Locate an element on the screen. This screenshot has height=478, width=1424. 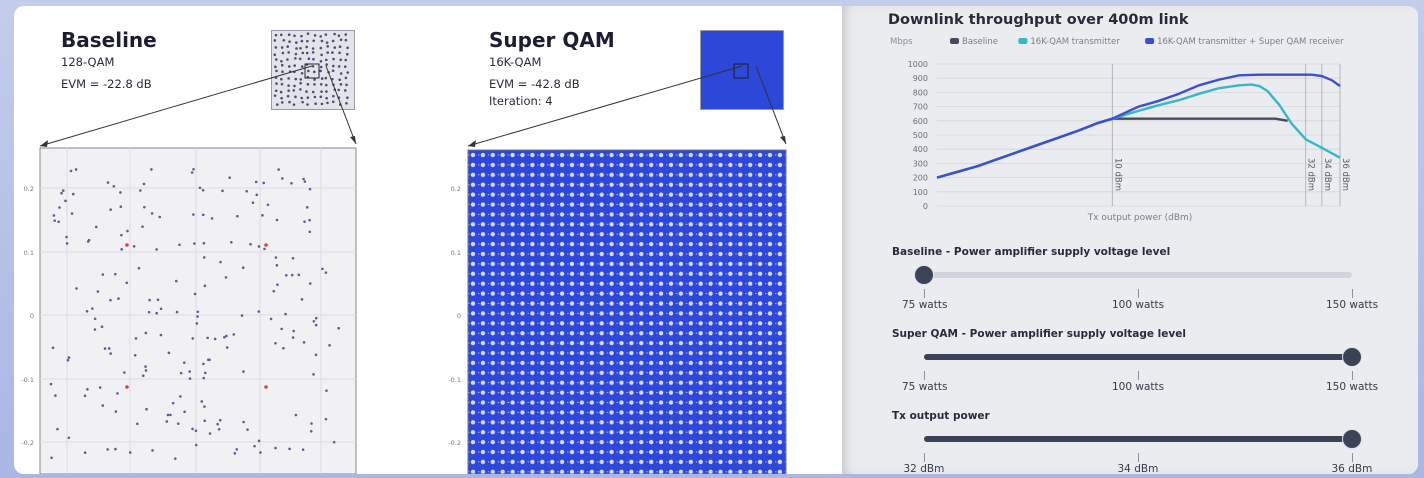
baseline-title: Baseline is located at coordinates (109, 40).